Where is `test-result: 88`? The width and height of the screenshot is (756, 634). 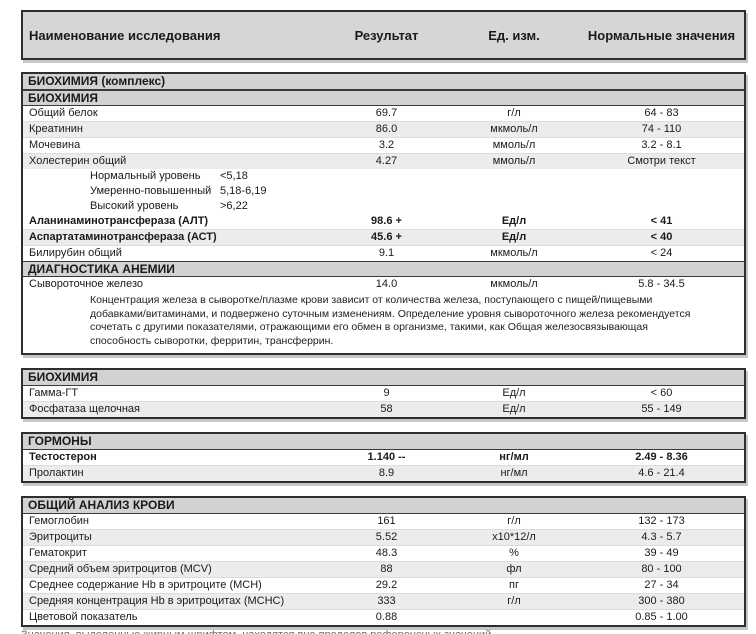
test-result: 88 is located at coordinates (386, 569).